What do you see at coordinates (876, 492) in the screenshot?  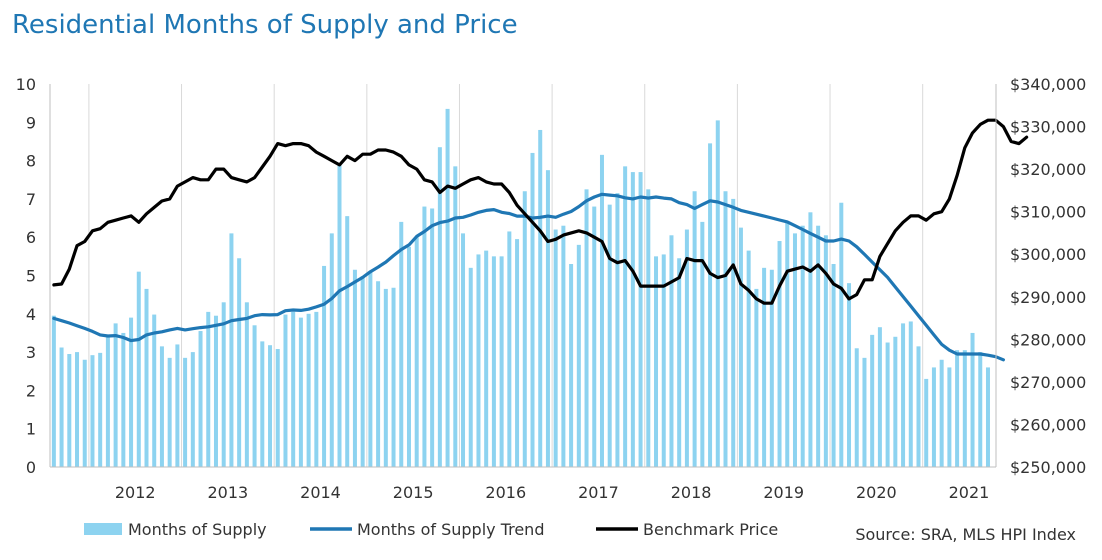 I see `x-tick-label: 2020` at bounding box center [876, 492].